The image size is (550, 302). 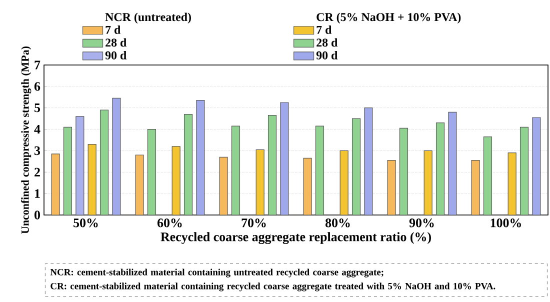 I want to click on y-tick-label: 2, so click(x=37, y=172).